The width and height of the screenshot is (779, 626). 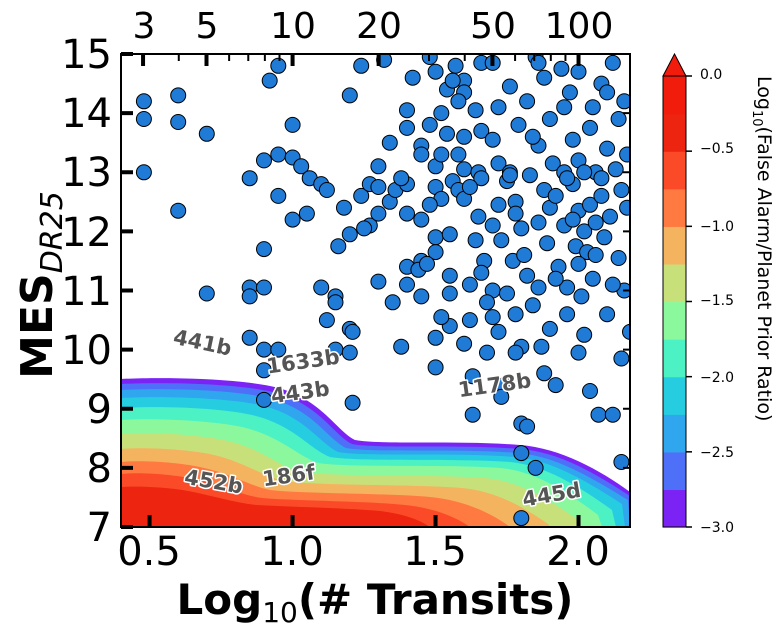 What do you see at coordinates (711, 75) in the screenshot?
I see `colorbar-tick-label: 0.0` at bounding box center [711, 75].